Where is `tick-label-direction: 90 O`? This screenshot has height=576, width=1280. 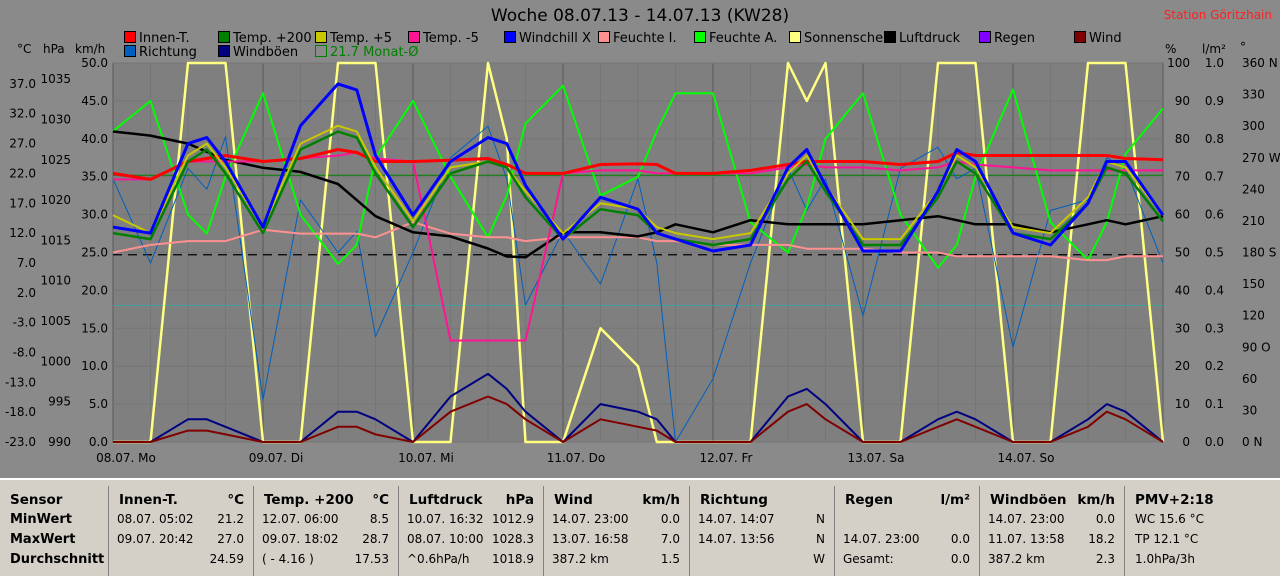
tick-label-direction: 90 O is located at coordinates (1256, 347).